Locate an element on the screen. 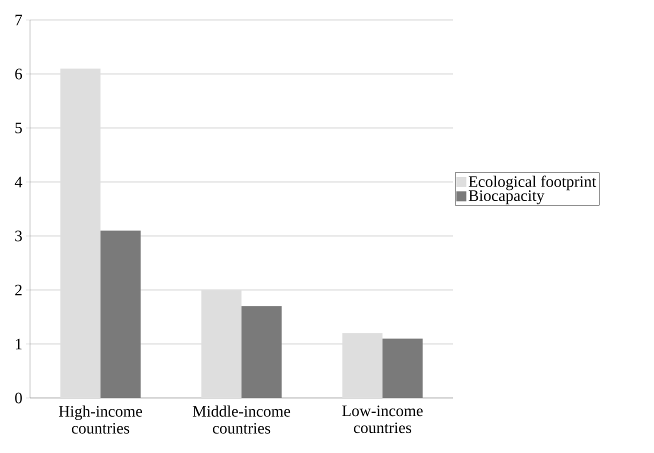 This screenshot has height=453, width=654. y-tick-label: 7 is located at coordinates (19, 20).